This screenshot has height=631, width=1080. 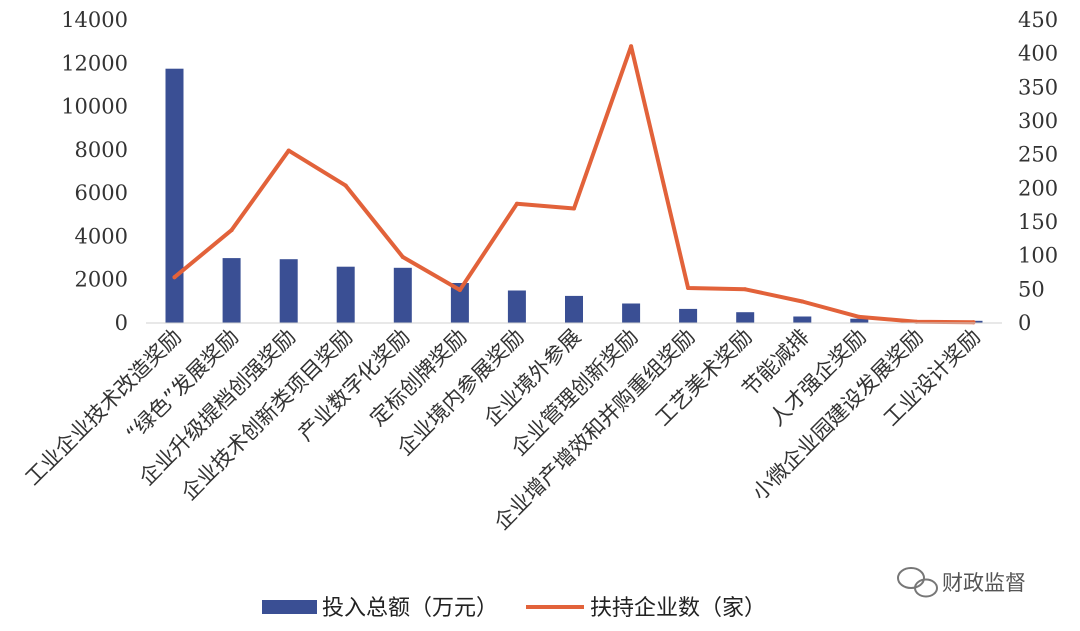 What do you see at coordinates (1024, 323) in the screenshot?
I see `right-tick-label: 0` at bounding box center [1024, 323].